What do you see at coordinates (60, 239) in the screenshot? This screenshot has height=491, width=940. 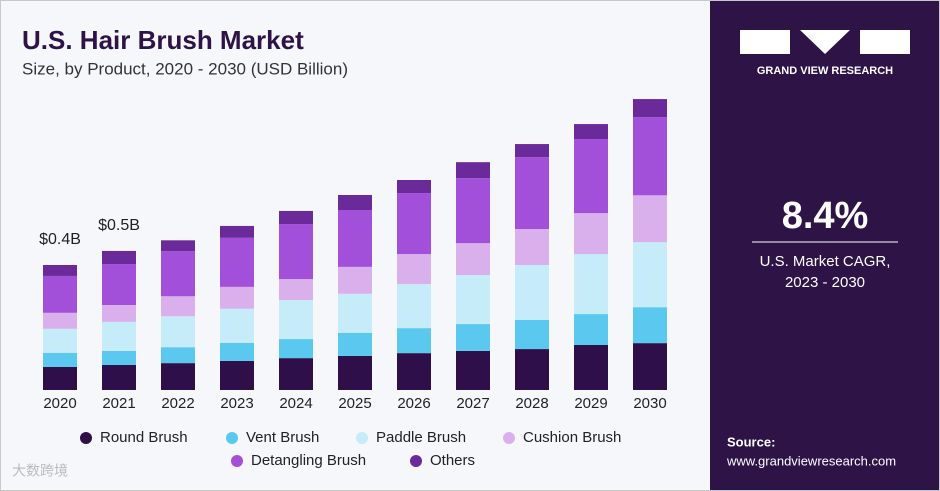 I see `annotation: $0.4B` at bounding box center [60, 239].